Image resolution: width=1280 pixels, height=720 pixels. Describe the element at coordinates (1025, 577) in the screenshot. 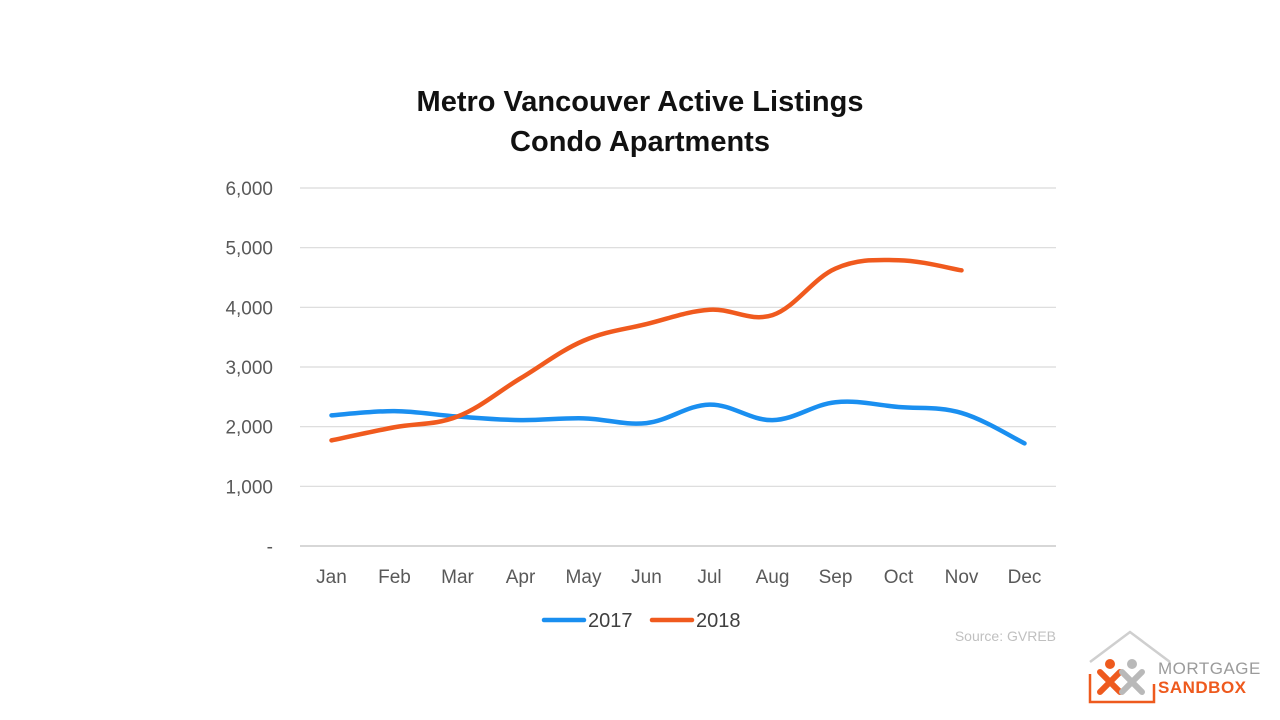

I see `x-tick-label: Dec` at that location.